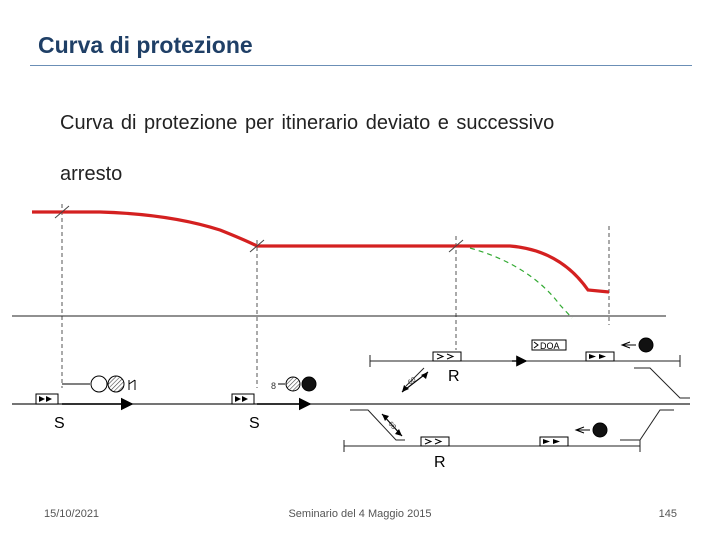  Describe the element at coordinates (99, 384) in the screenshot. I see `signal-1-lamp-open` at that location.